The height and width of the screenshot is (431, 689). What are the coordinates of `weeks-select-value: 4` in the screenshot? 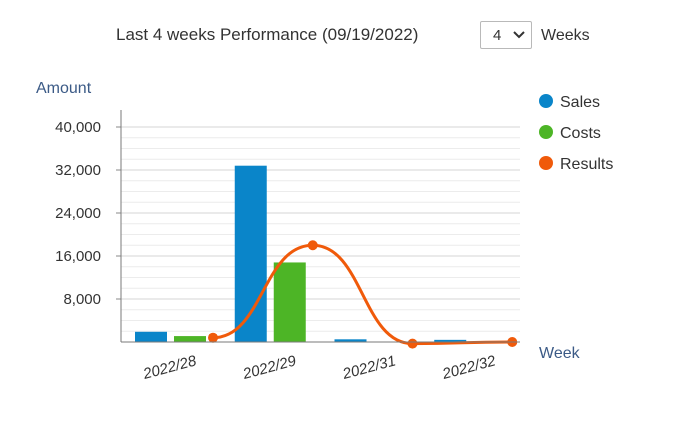 It's located at (497, 35).